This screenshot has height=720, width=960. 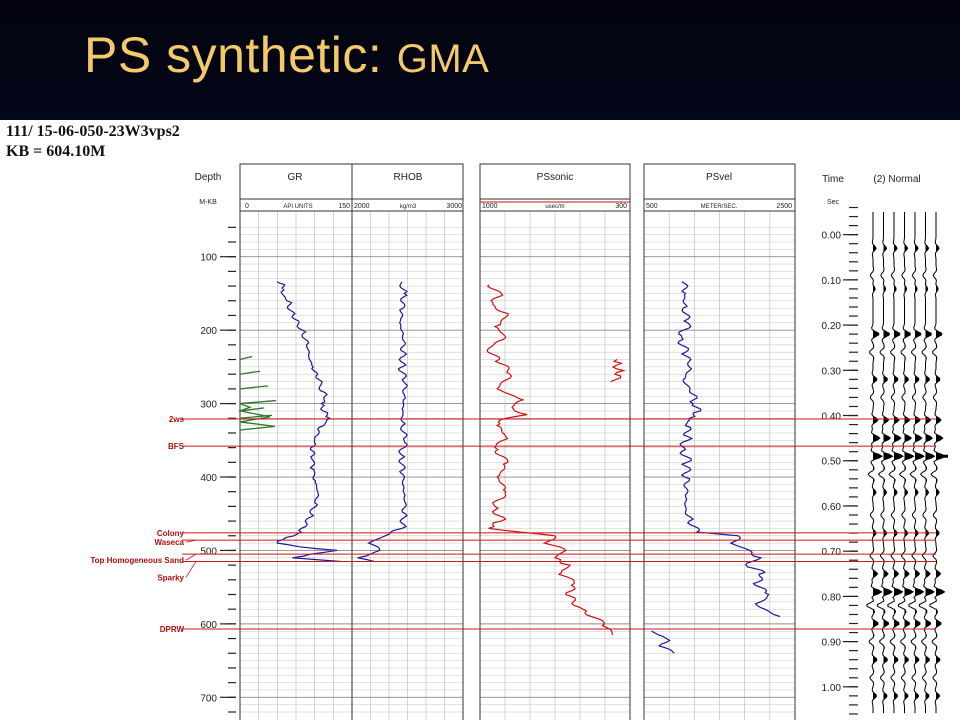 What do you see at coordinates (171, 533) in the screenshot?
I see `marker-label: Colony` at bounding box center [171, 533].